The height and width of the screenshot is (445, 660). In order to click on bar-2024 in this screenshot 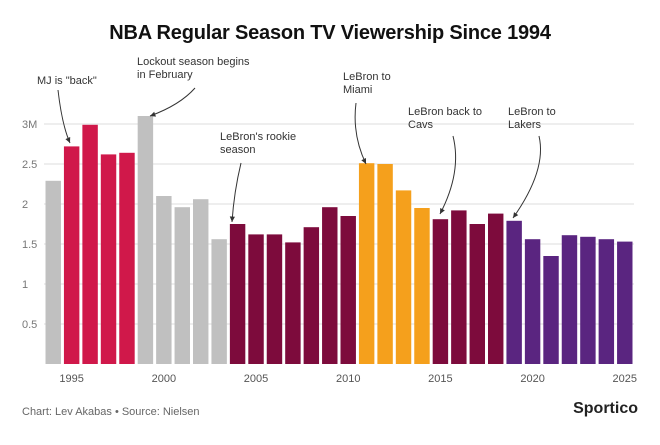, I will do `click(606, 301)`.